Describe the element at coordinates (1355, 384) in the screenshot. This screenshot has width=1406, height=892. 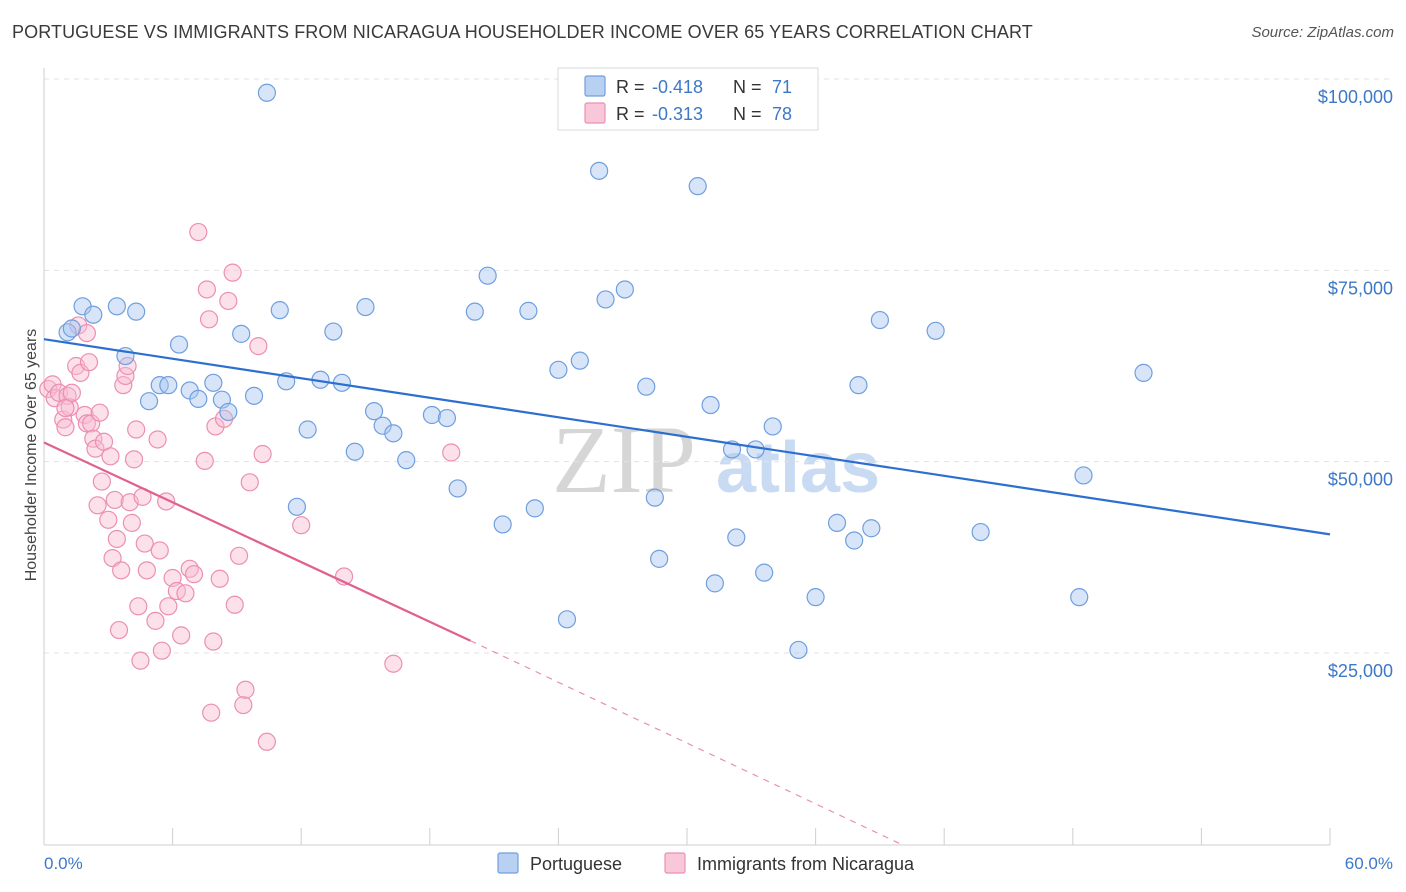
I see `y-tick-labels: $25,000 $50,000 $75,000 $100,000` at that location.